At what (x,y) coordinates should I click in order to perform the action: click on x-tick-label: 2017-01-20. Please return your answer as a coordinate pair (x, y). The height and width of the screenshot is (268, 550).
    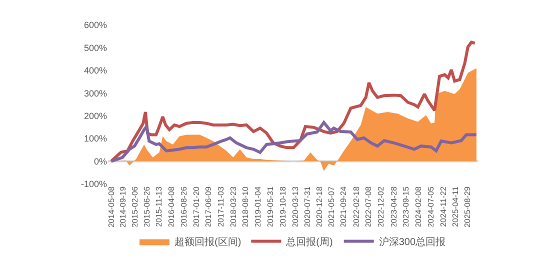
    Looking at the image, I should click on (196, 207).